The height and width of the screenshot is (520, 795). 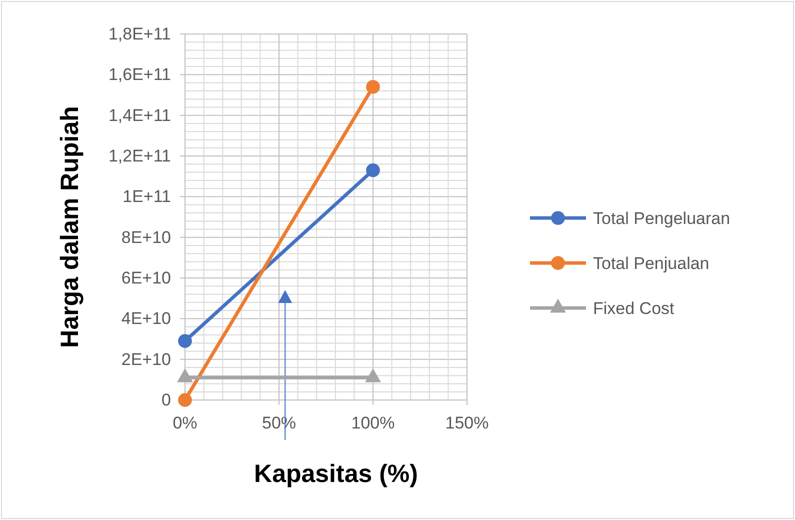 What do you see at coordinates (336, 474) in the screenshot?
I see `x-axis-title: Kapasitas (%)` at bounding box center [336, 474].